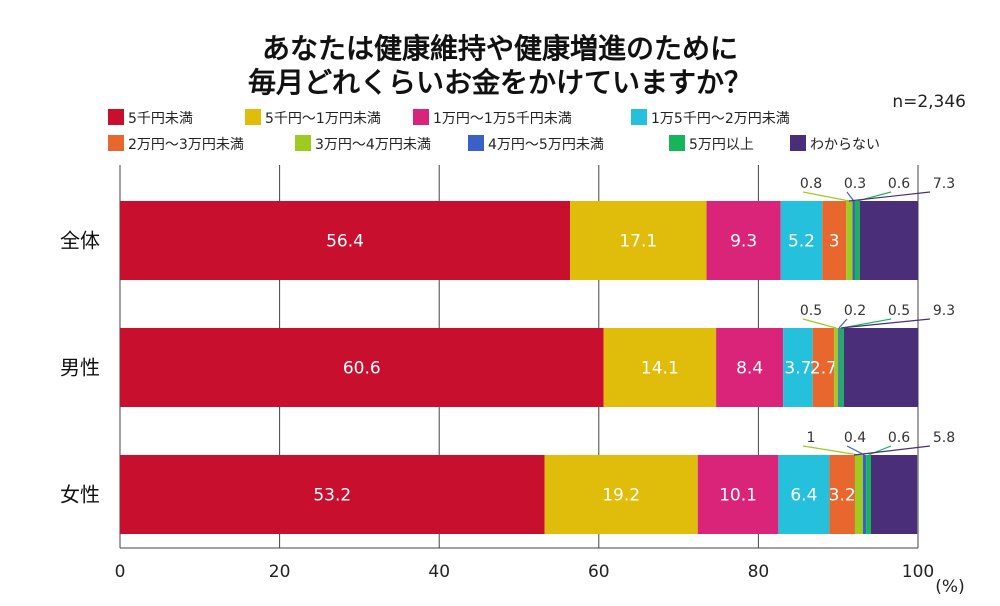  Describe the element at coordinates (373, 145) in the screenshot. I see `legend-label: 3万円～4万円未満` at that location.